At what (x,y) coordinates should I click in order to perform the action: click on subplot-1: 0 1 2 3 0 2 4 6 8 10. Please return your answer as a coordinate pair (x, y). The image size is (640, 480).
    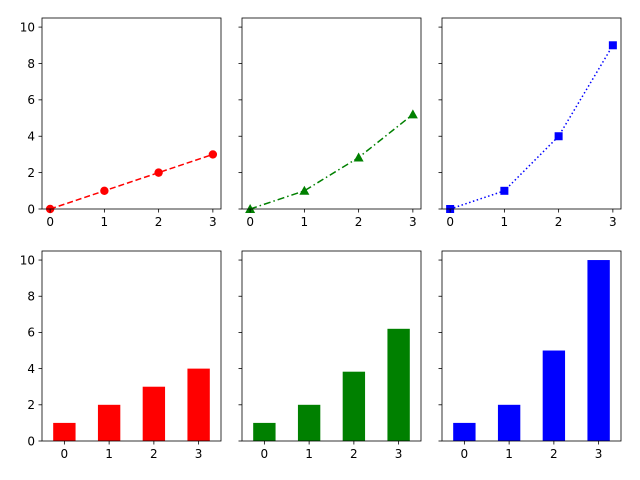
    Looking at the image, I should click on (121, 123).